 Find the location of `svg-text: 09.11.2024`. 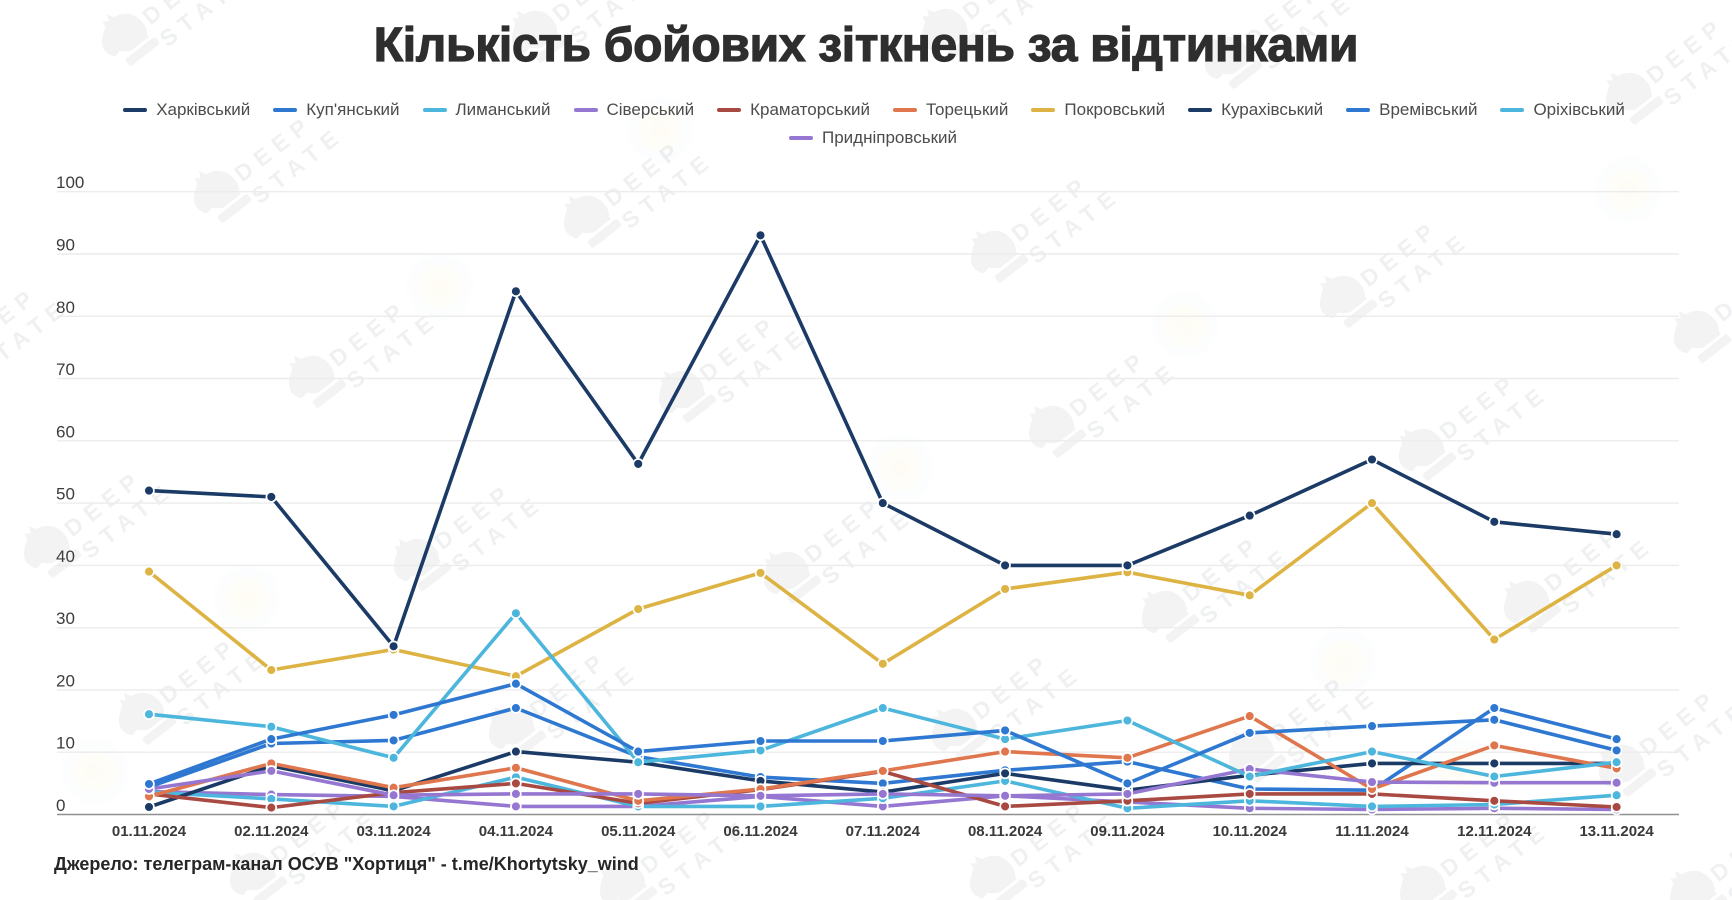

svg-text: 09.11.2024 is located at coordinates (1127, 831).